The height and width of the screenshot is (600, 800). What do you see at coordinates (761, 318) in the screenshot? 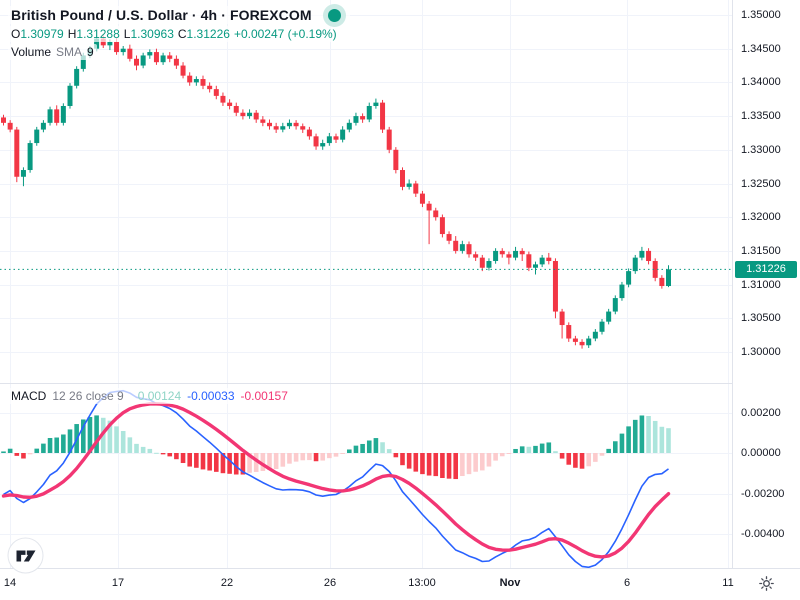
I see `price-tick-label: 1.30500` at bounding box center [761, 318].